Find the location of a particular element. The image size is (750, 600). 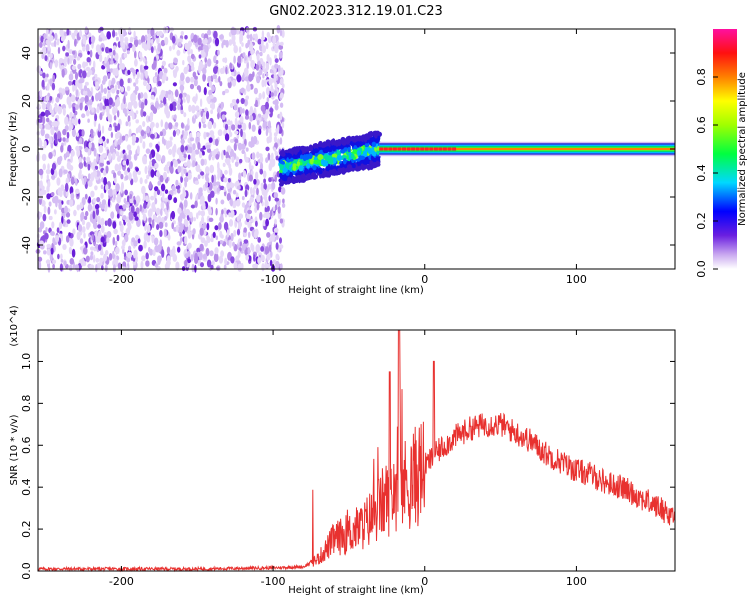

y-tick-label: -20 is located at coordinates (26, 197).